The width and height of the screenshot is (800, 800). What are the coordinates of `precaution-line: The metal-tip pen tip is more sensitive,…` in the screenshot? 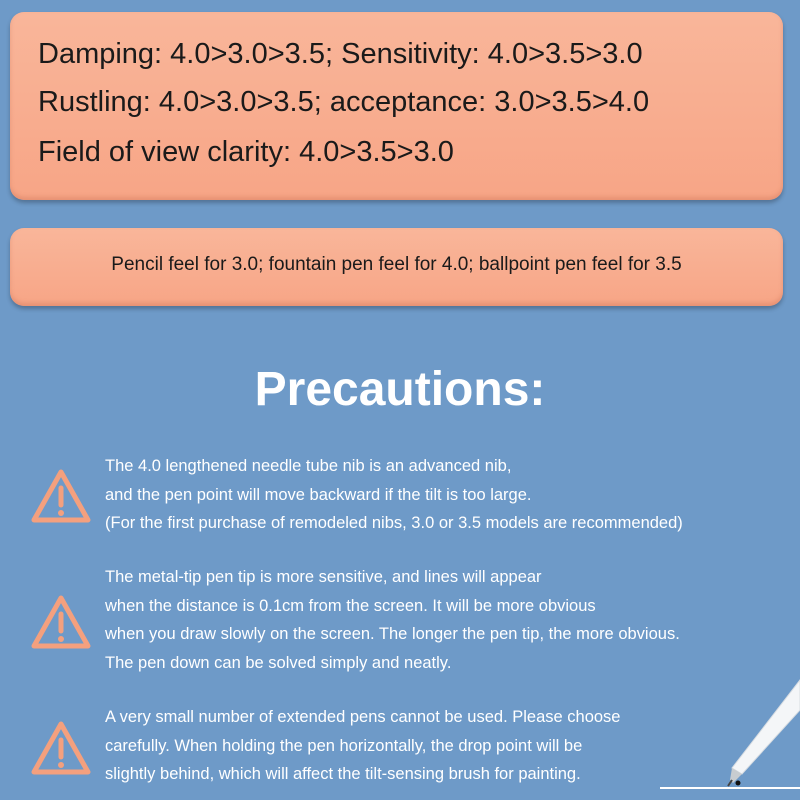 It's located at (323, 577).